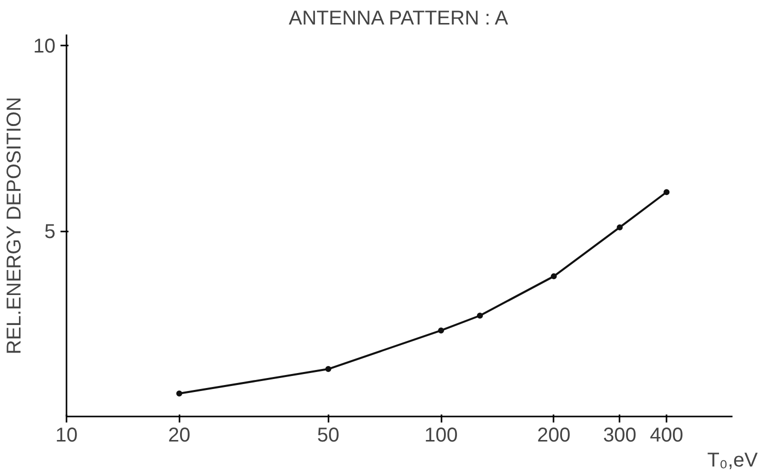 This screenshot has width=777, height=474. What do you see at coordinates (328, 435) in the screenshot?
I see `x-tick-label: 50` at bounding box center [328, 435].